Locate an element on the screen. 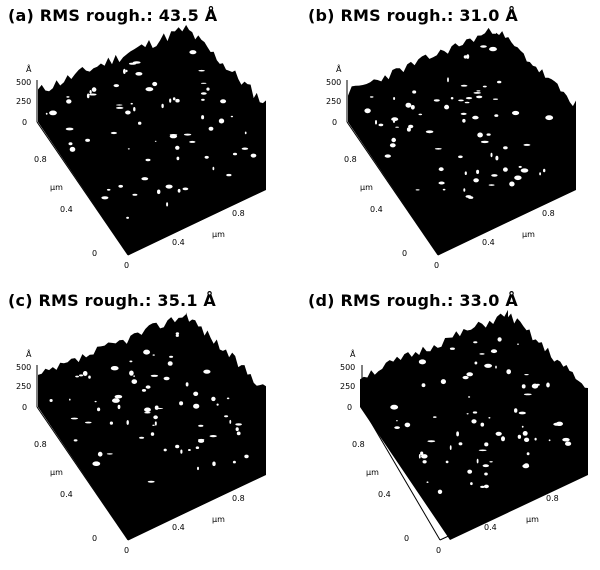 Image resolution: width=600 pixels, height=570 pixels. z-axis-a: Å 500 250 0 is located at coordinates (27, 95).